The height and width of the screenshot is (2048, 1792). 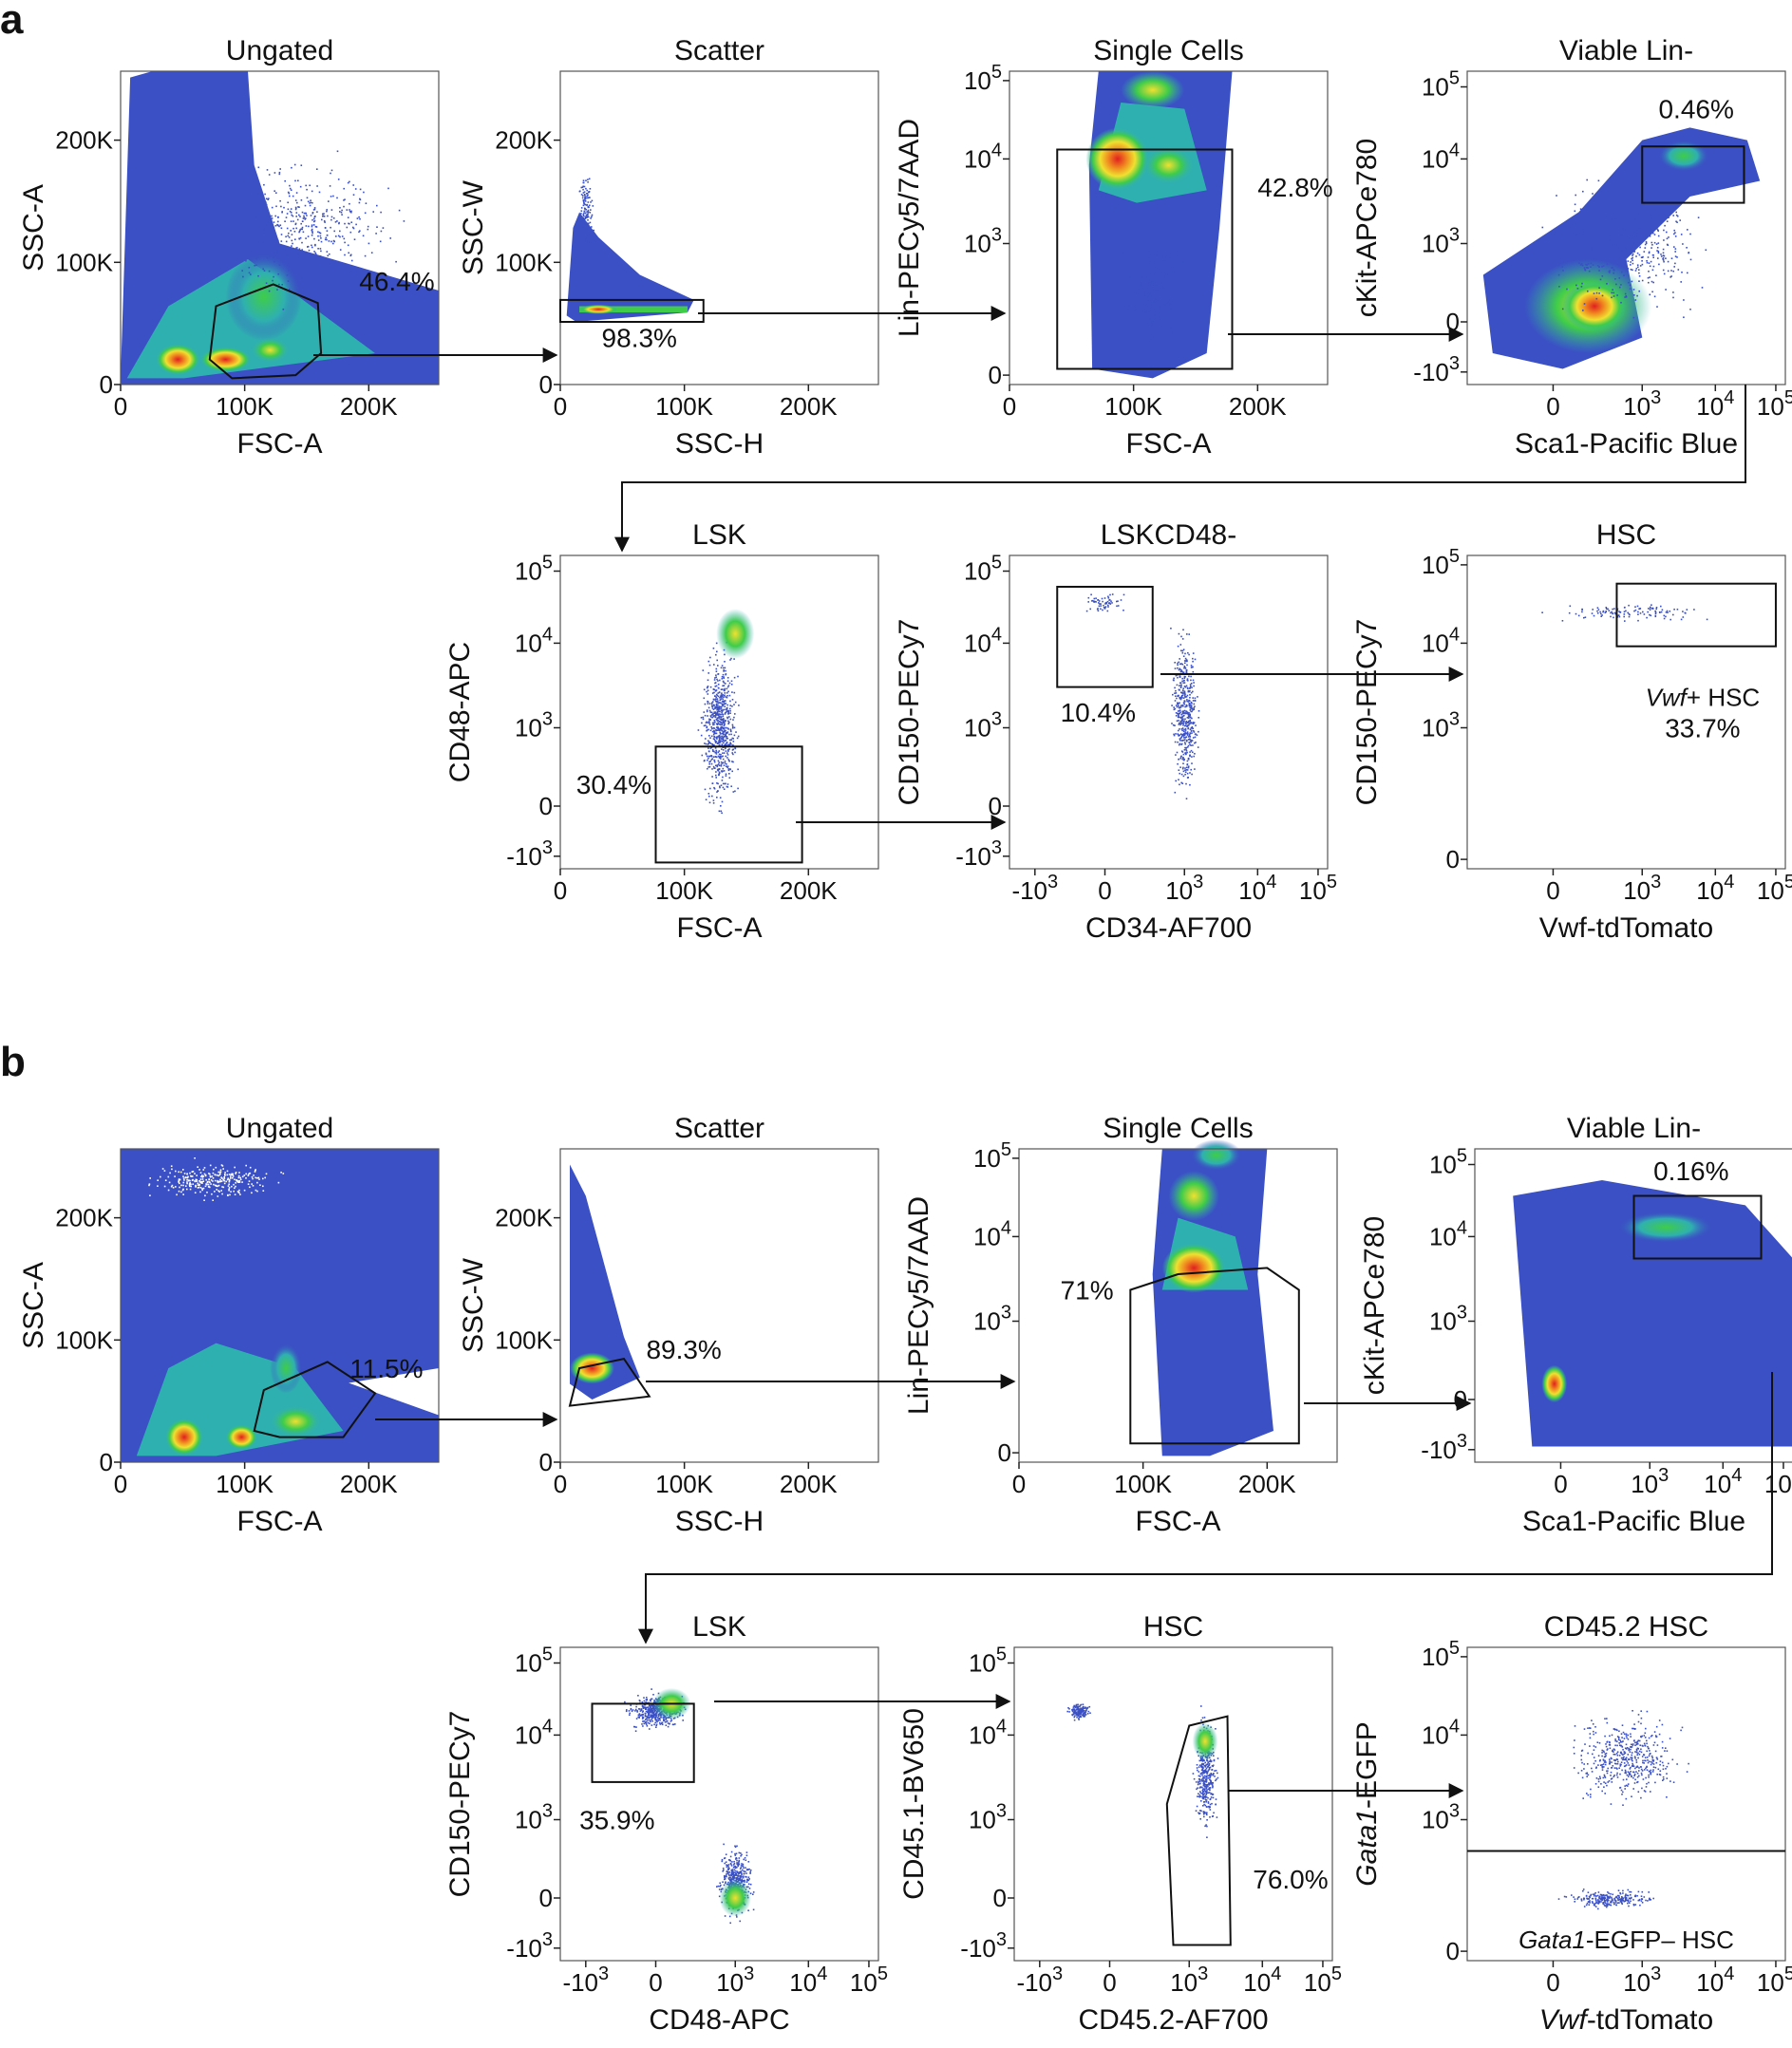 What do you see at coordinates (560, 890) in the screenshot?
I see `x-tick-label: 0` at bounding box center [560, 890].